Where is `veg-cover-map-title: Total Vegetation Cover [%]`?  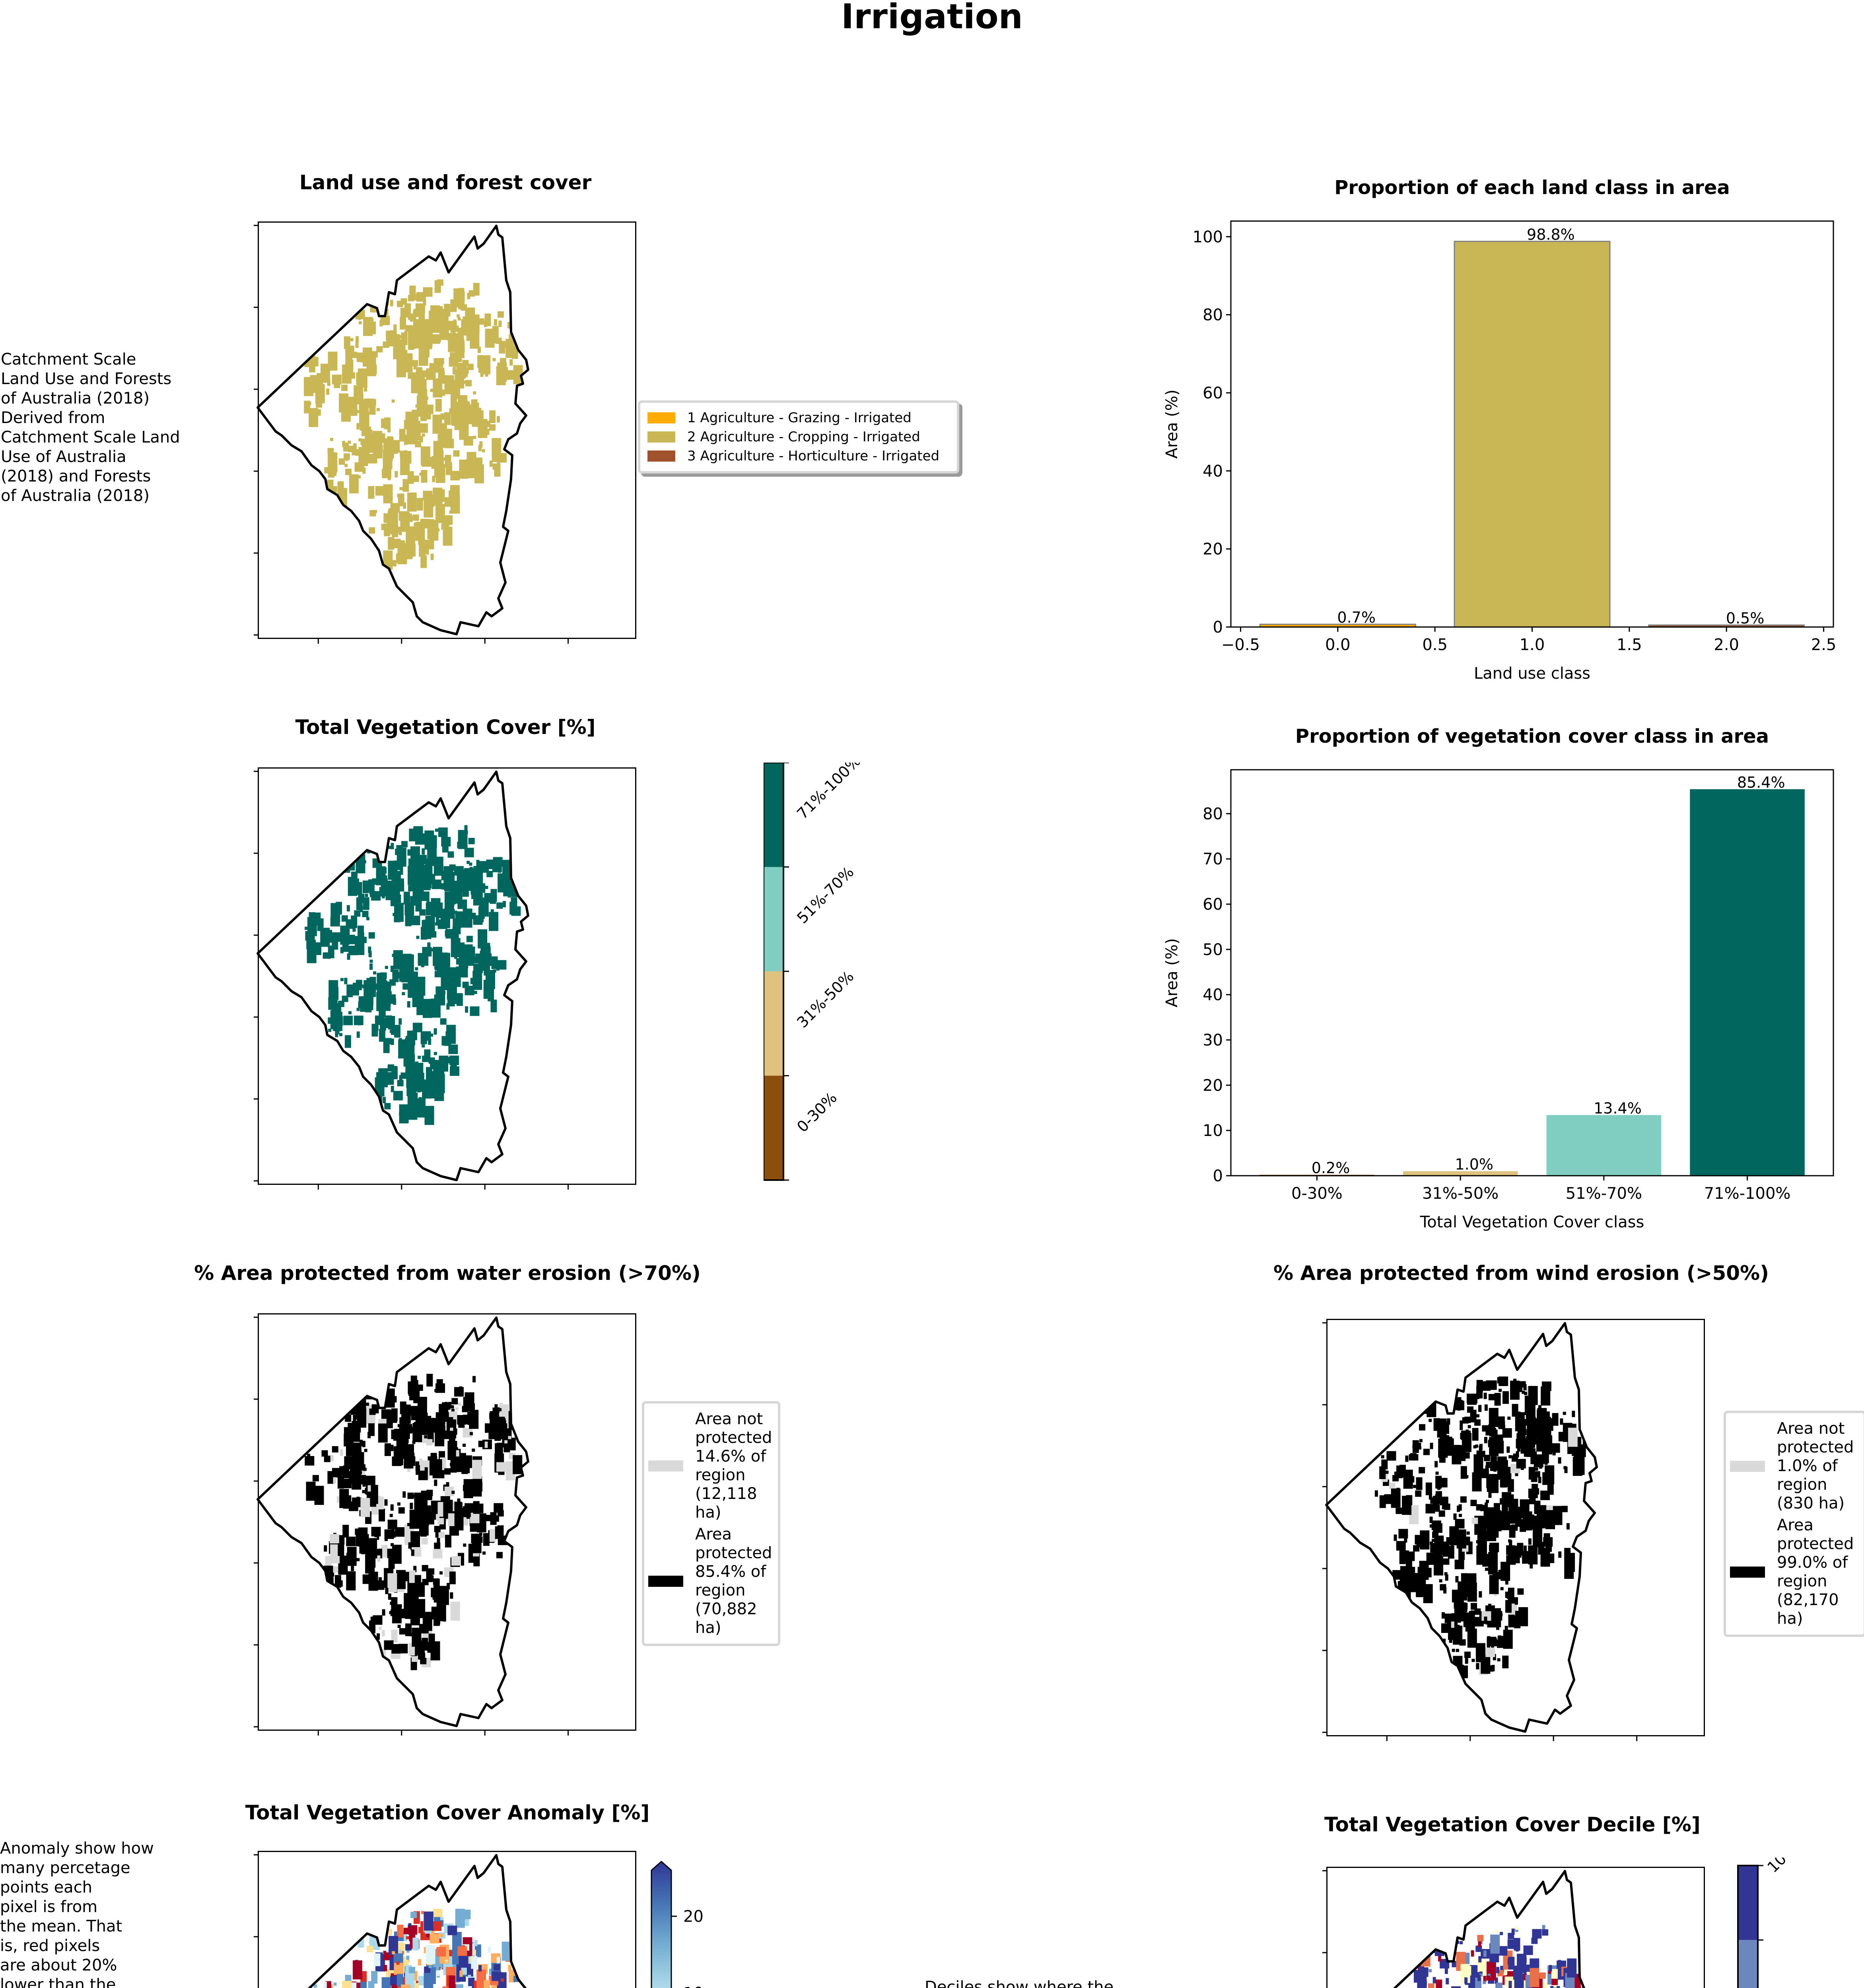 veg-cover-map-title: Total Vegetation Cover [%] is located at coordinates (445, 727).